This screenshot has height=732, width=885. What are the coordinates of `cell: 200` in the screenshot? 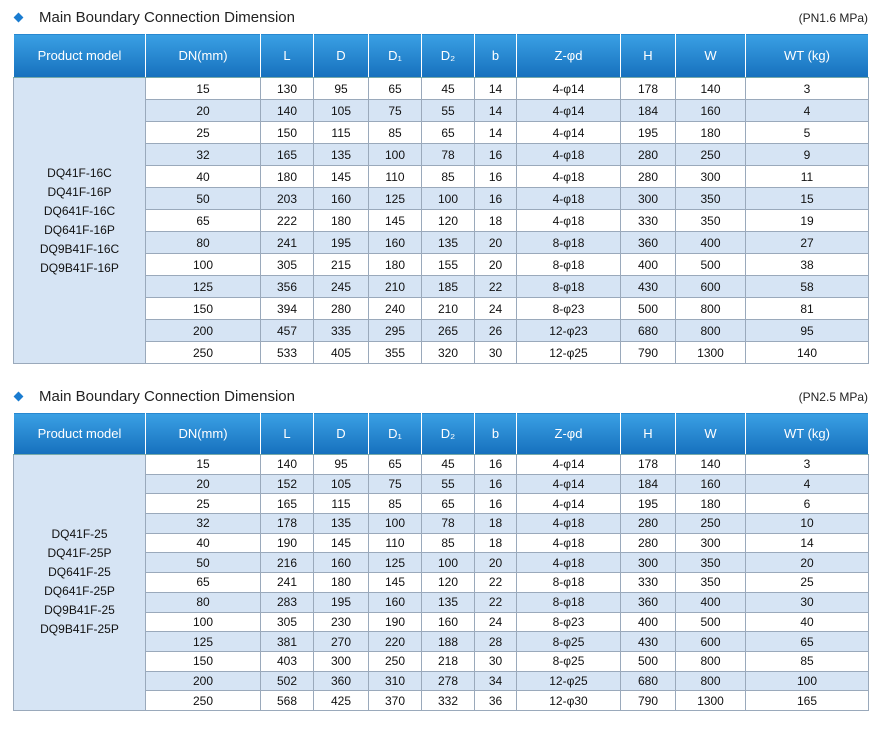 It's located at (203, 330).